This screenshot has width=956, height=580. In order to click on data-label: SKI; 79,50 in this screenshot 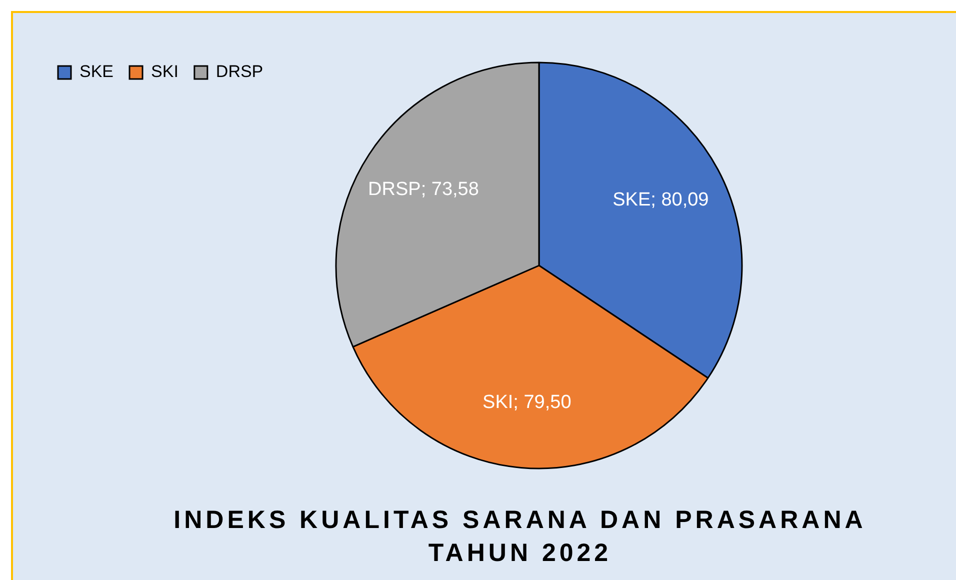, I will do `click(527, 403)`.